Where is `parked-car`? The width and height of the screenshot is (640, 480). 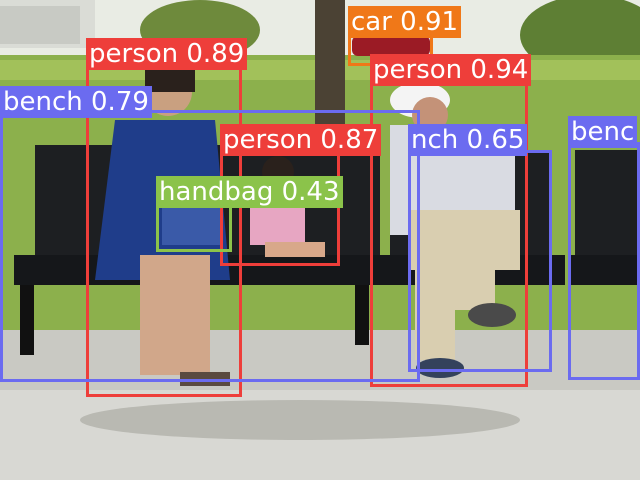
parked-car is located at coordinates (391, 46).